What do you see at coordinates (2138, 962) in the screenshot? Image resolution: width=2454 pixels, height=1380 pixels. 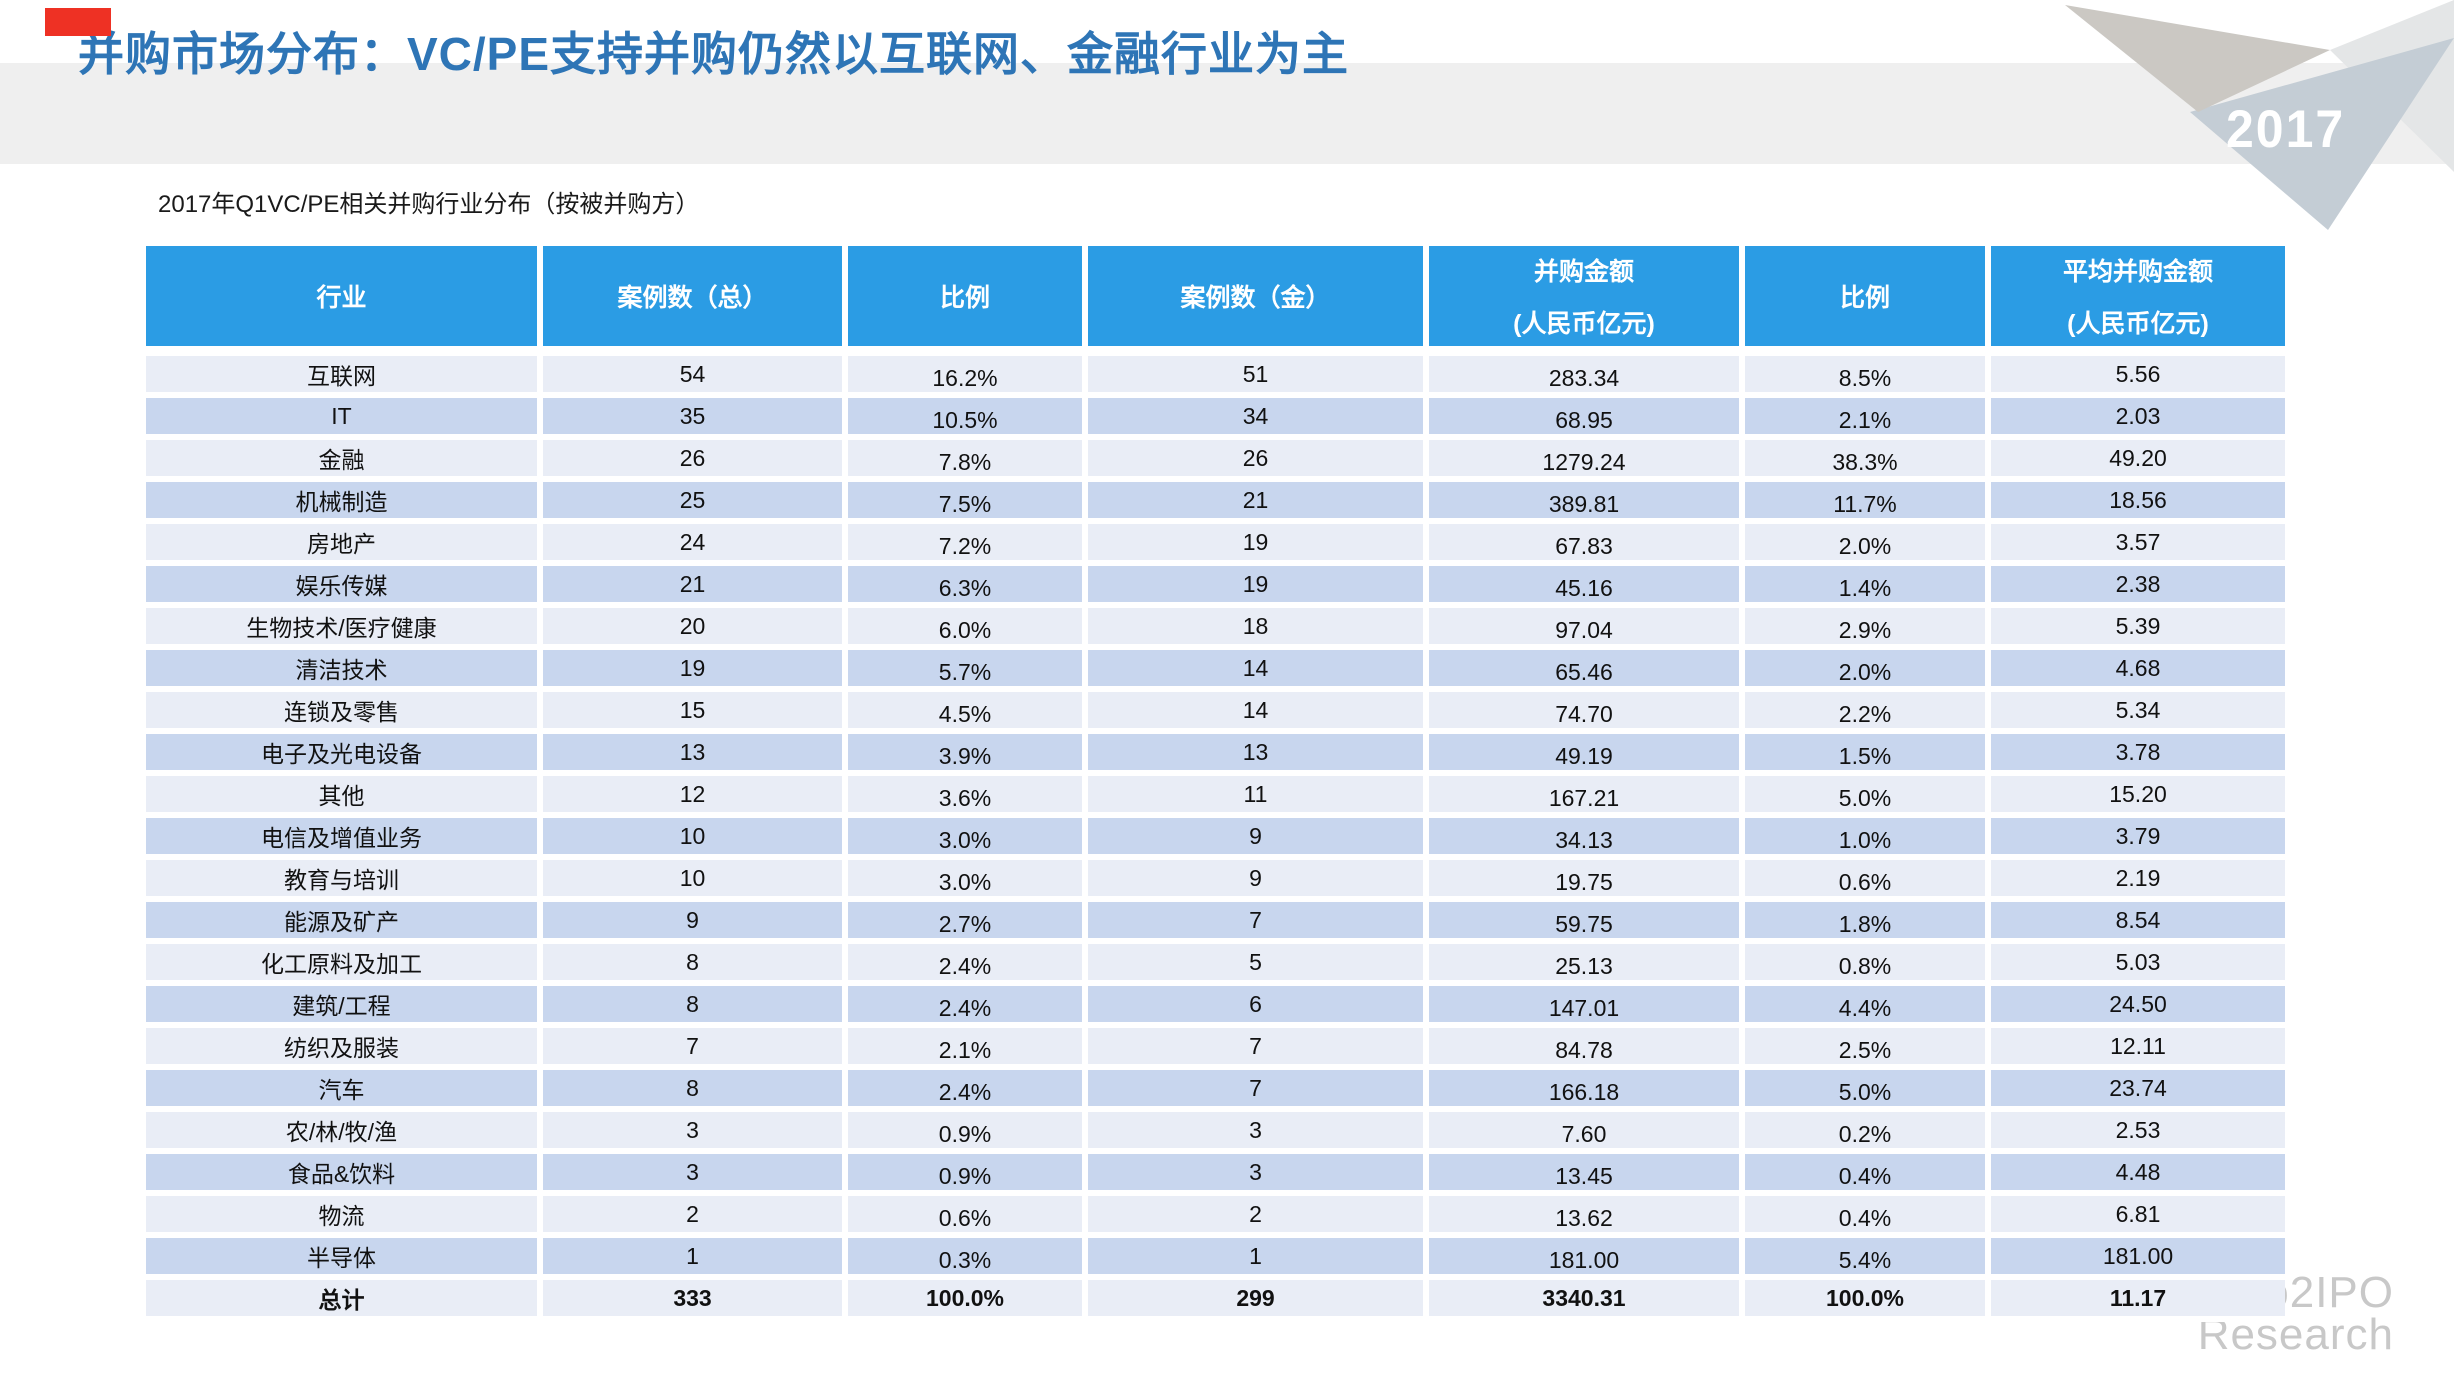 I see `value-cell: 5.03` at bounding box center [2138, 962].